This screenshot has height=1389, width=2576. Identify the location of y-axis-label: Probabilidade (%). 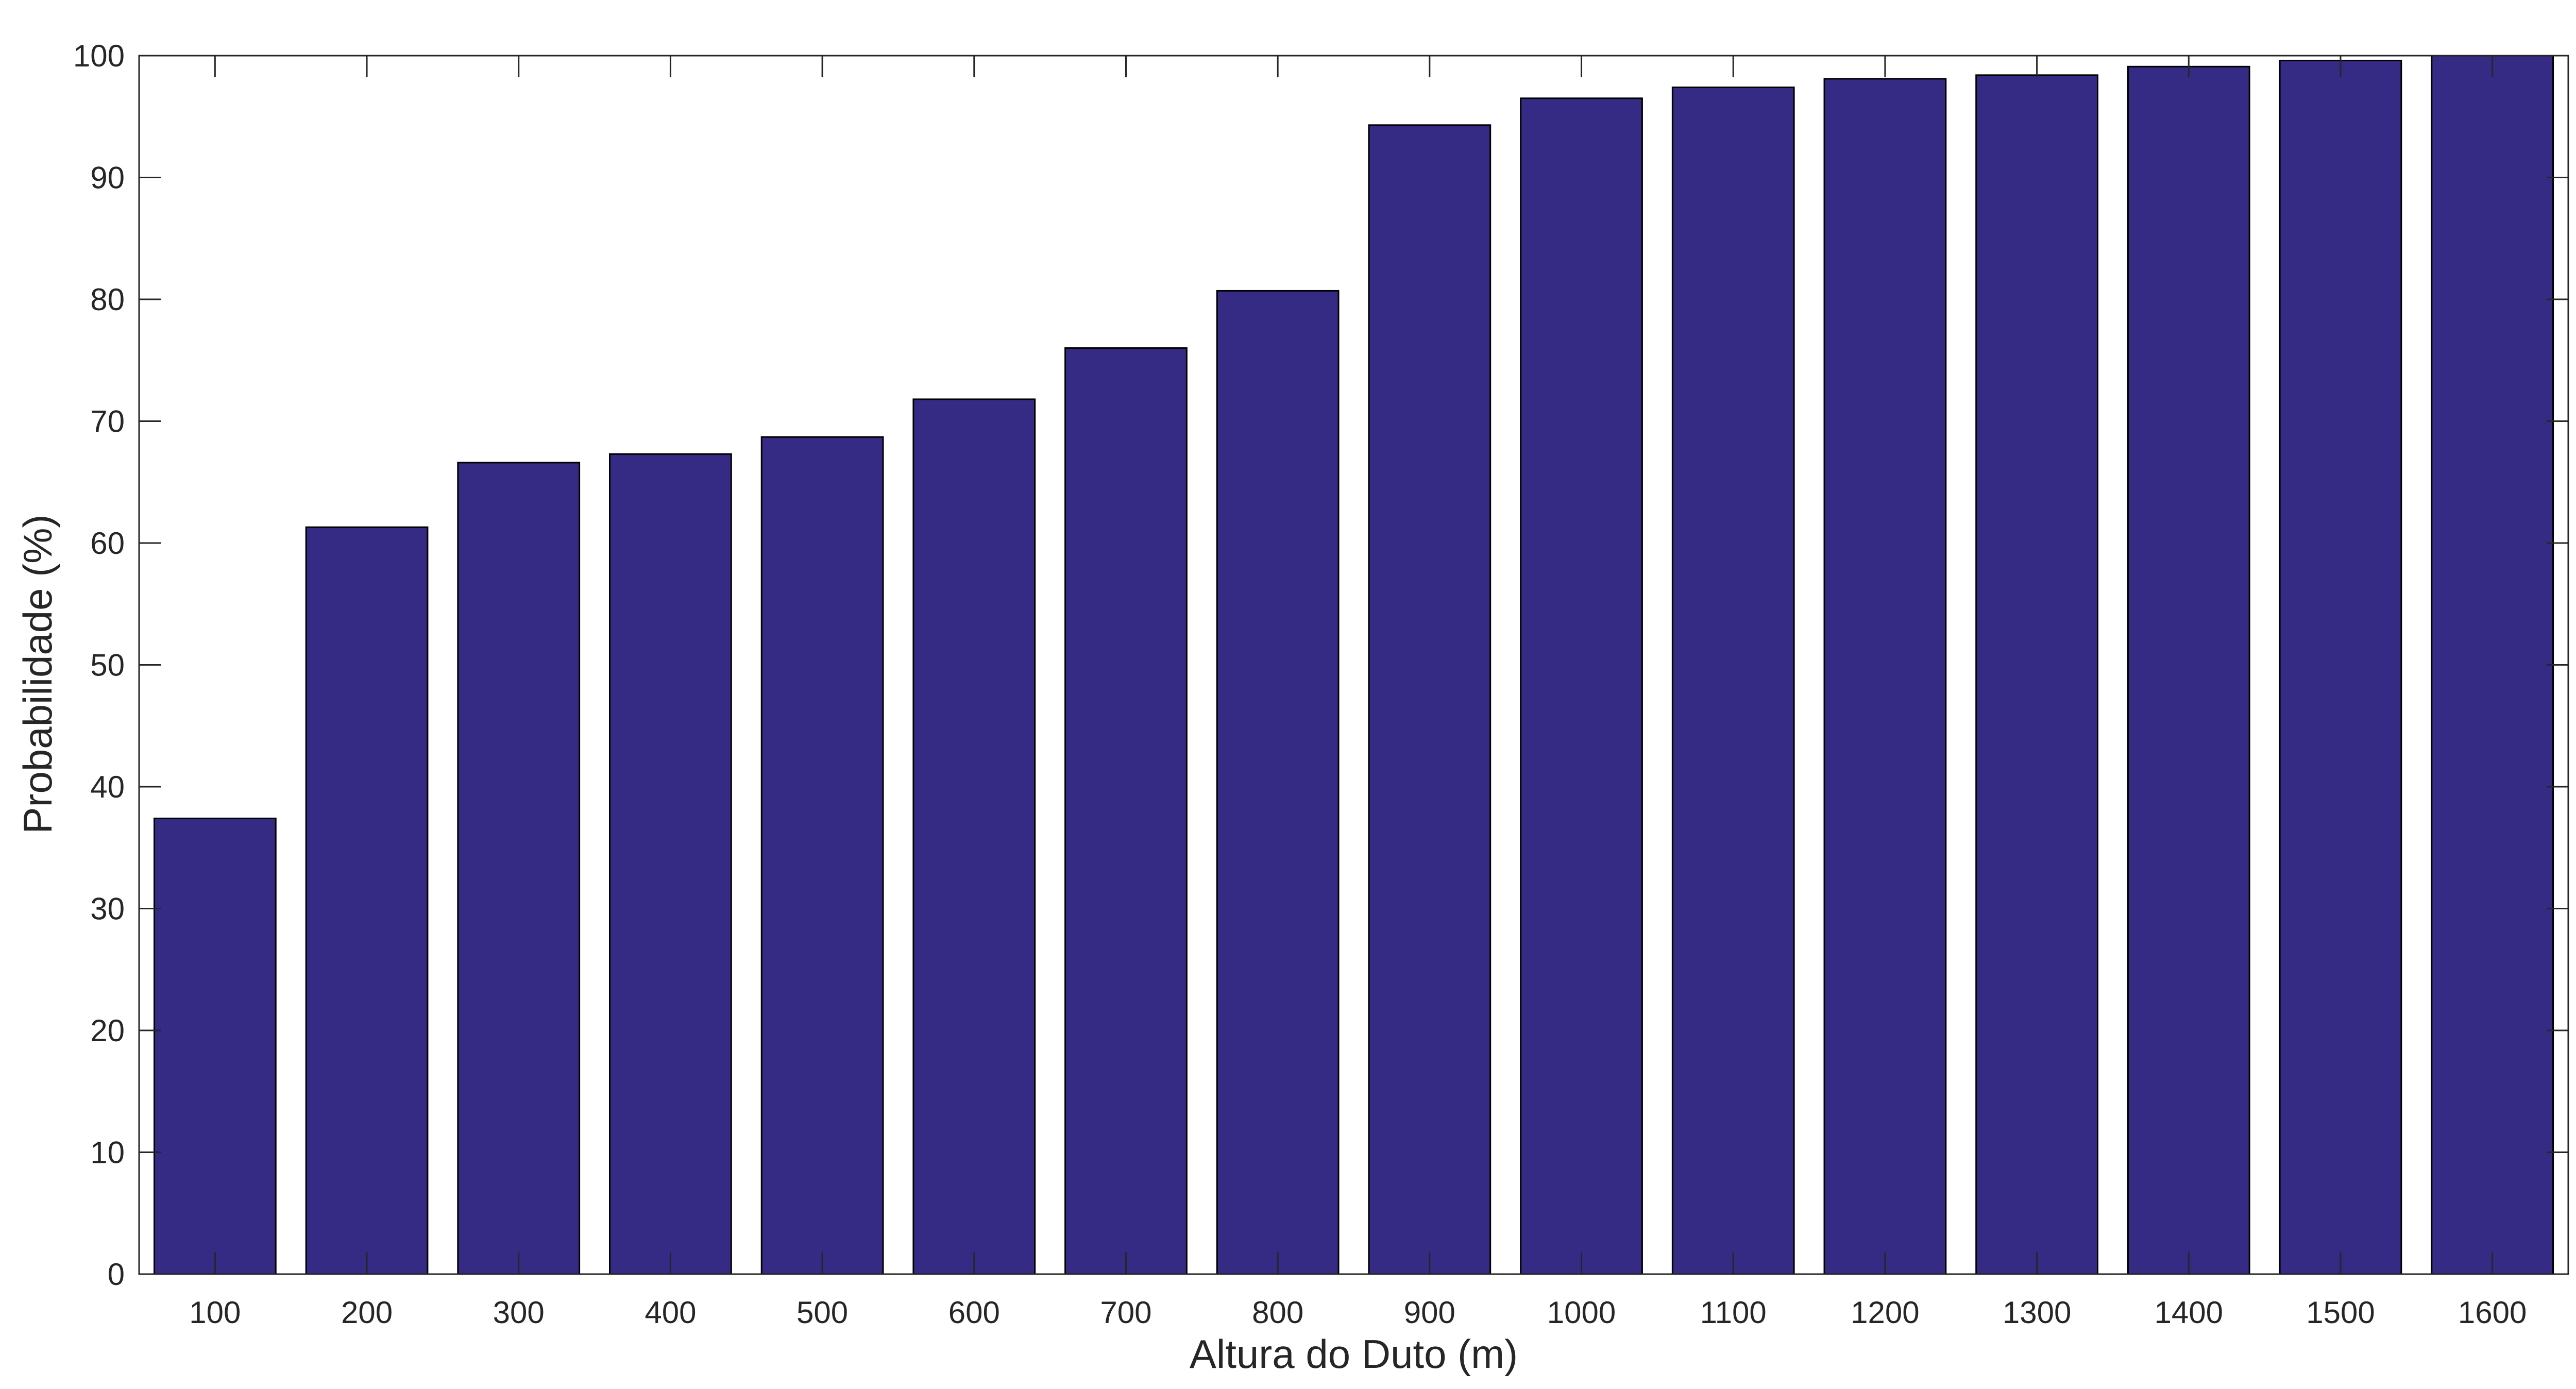
(37, 674).